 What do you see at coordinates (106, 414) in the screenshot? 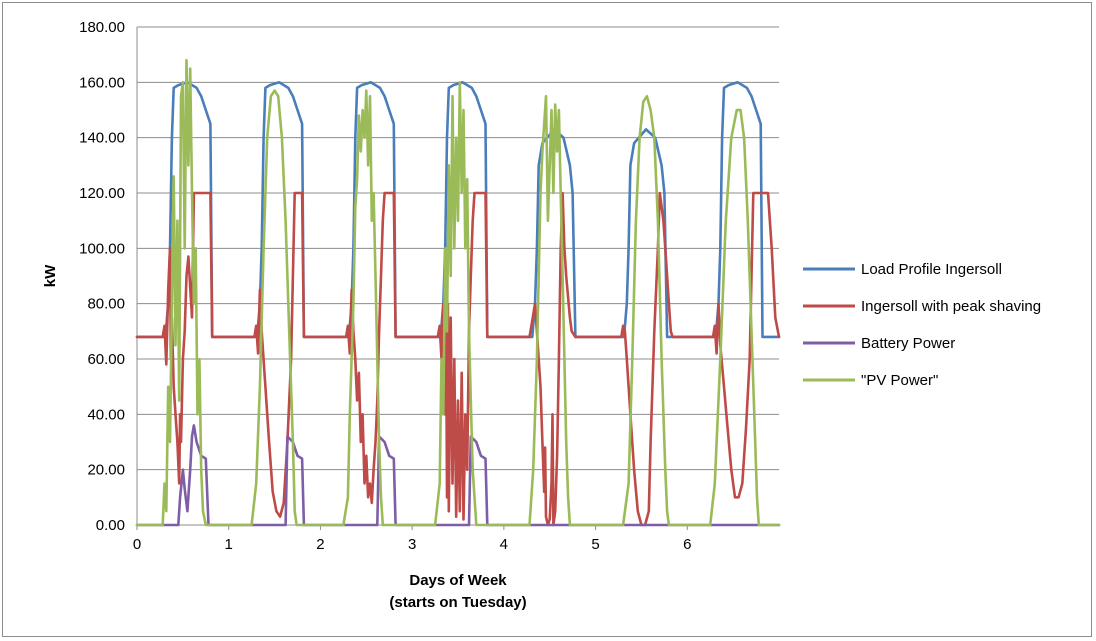
I see `y-tick-label: 40.00` at bounding box center [106, 414].